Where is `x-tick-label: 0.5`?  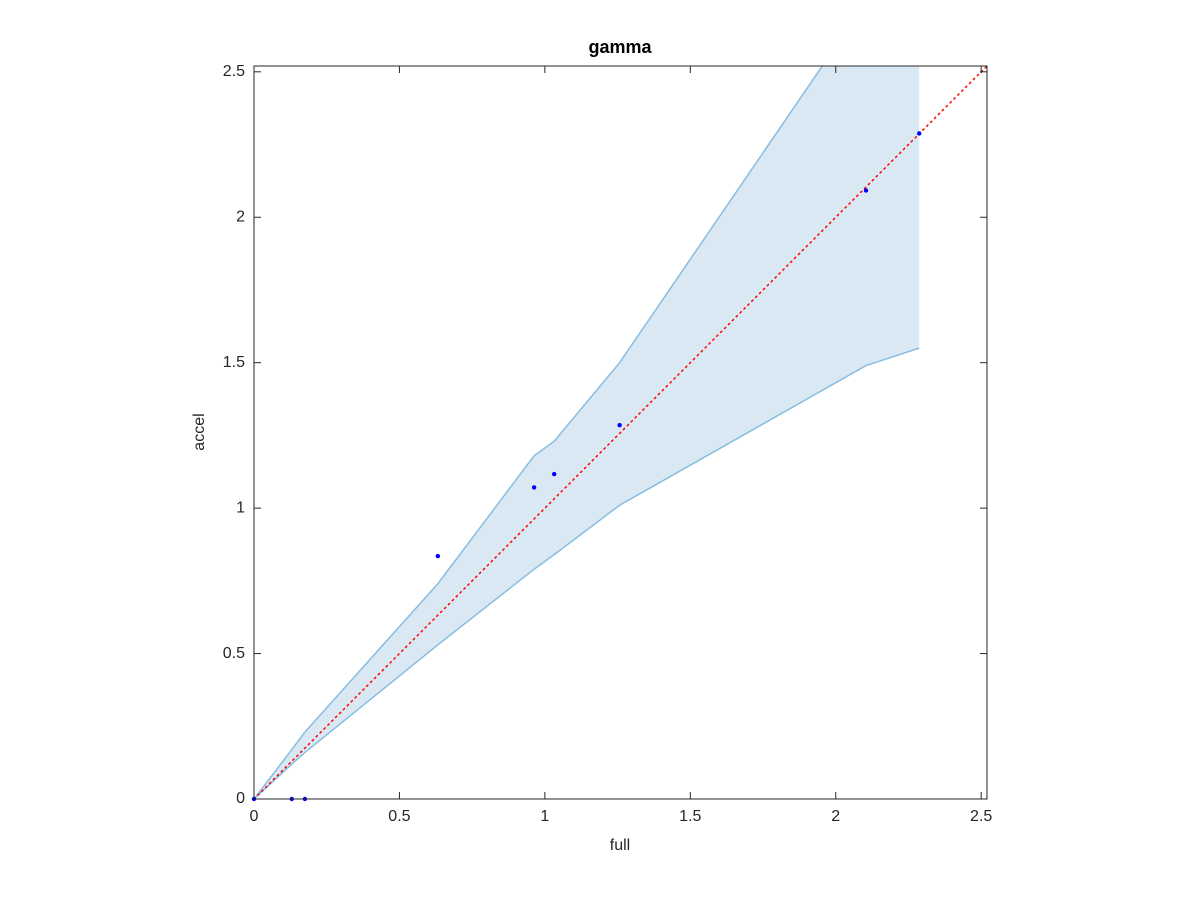 x-tick-label: 0.5 is located at coordinates (399, 816).